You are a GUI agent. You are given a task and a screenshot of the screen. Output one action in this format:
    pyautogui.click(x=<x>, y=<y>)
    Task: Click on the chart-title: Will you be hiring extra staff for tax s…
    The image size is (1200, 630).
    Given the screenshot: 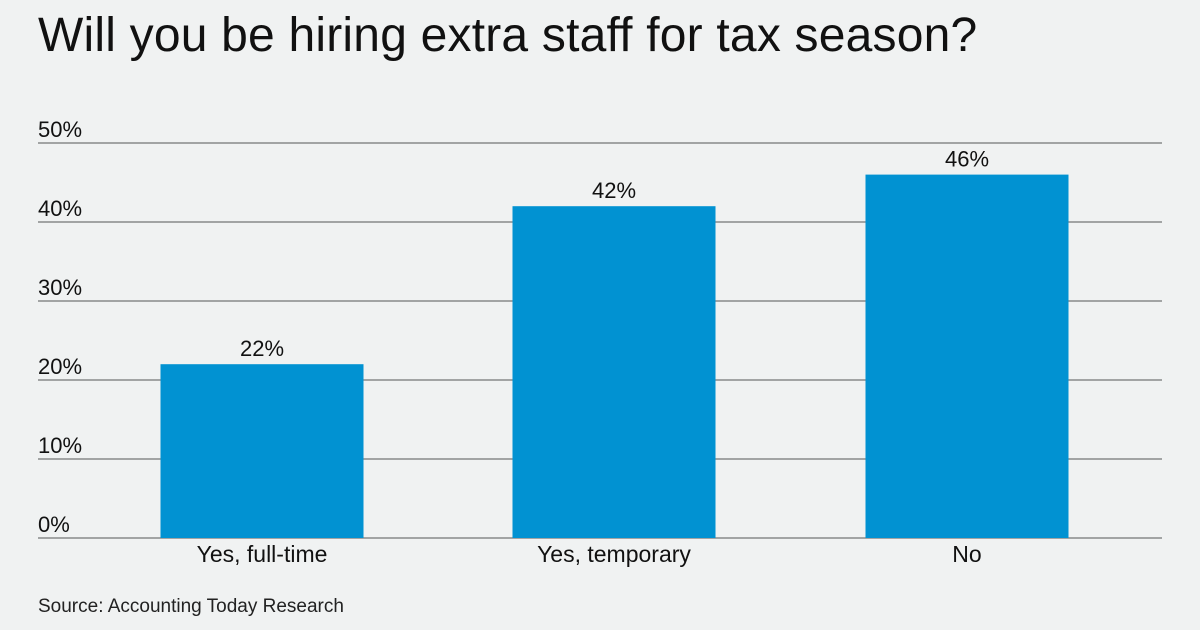 What is the action you would take?
    pyautogui.click(x=508, y=35)
    